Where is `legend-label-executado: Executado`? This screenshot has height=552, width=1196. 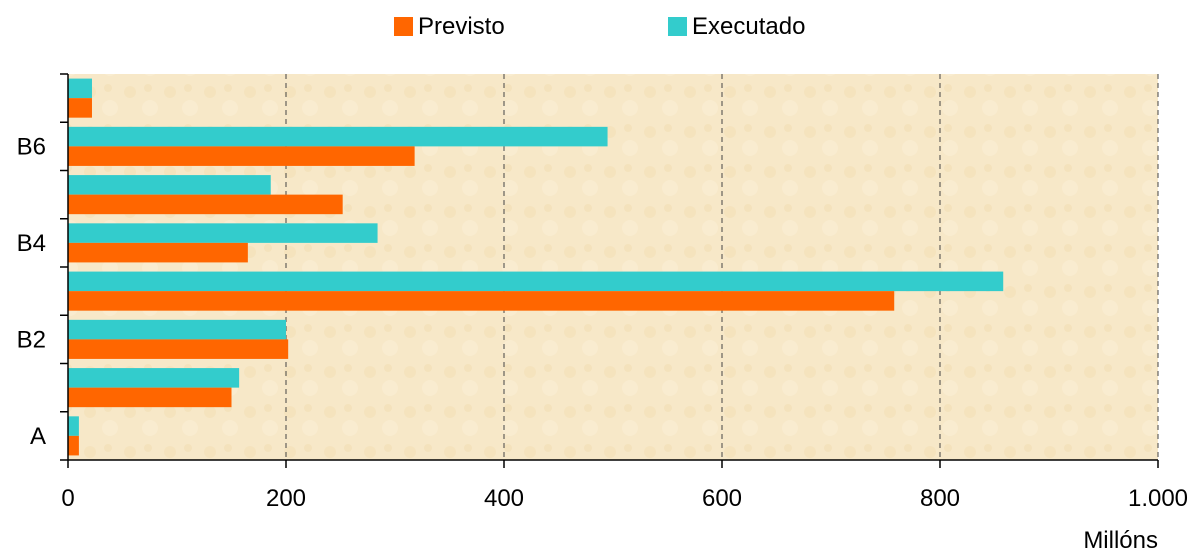
legend-label-executado: Executado is located at coordinates (748, 26).